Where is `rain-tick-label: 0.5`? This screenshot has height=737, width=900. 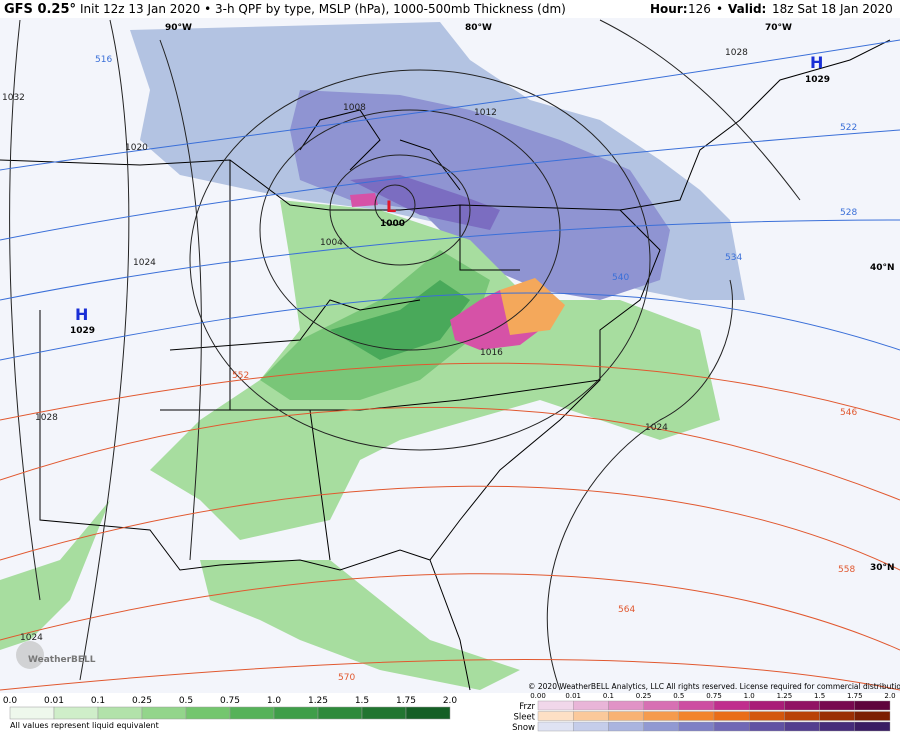
rain-tick-label: 0.5 is located at coordinates (186, 701).